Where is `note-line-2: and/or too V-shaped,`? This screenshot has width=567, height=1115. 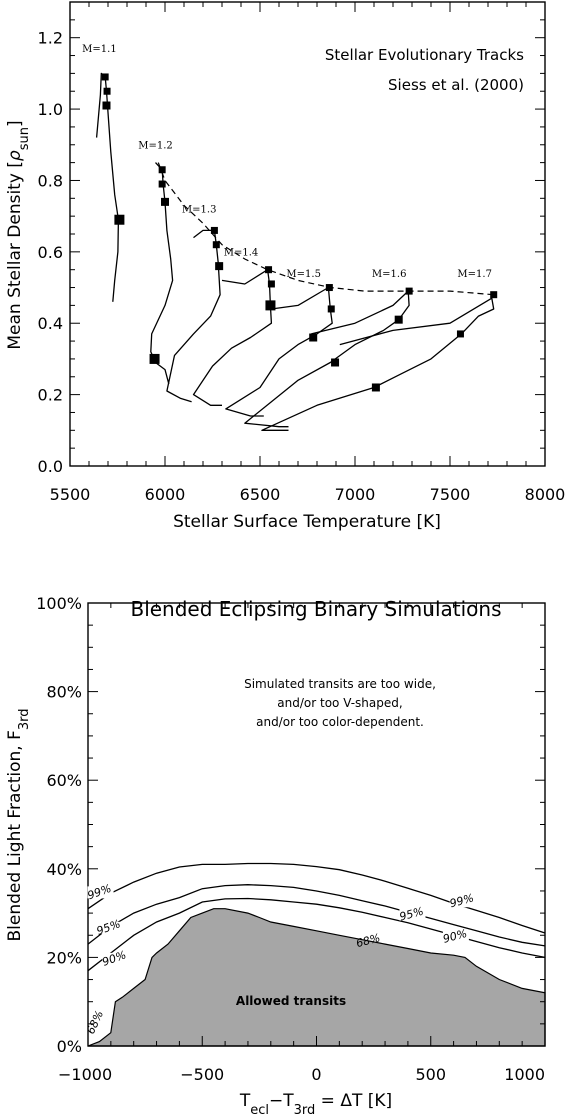 note-line-2: and/or too V-shaped, is located at coordinates (339, 703).